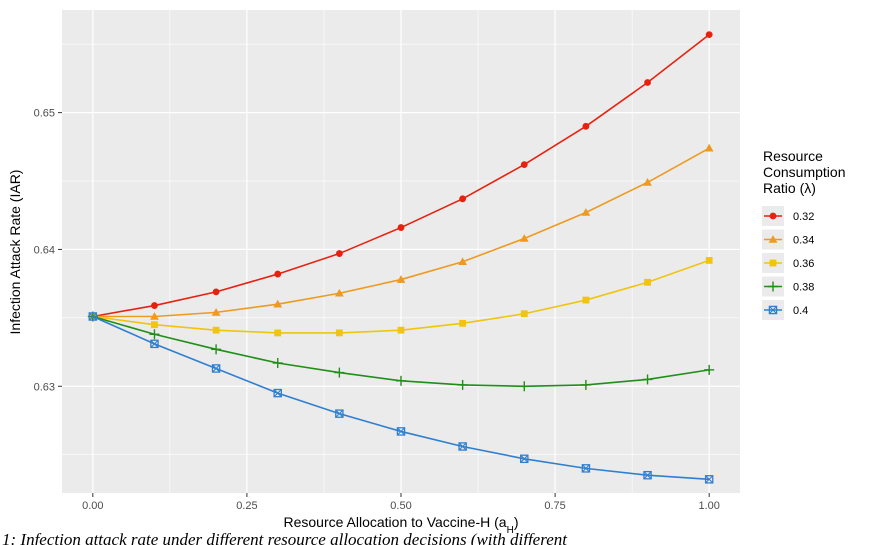 The image size is (870, 545). Describe the element at coordinates (788, 216) in the screenshot. I see `legend-key-0-32: 0.32` at that location.